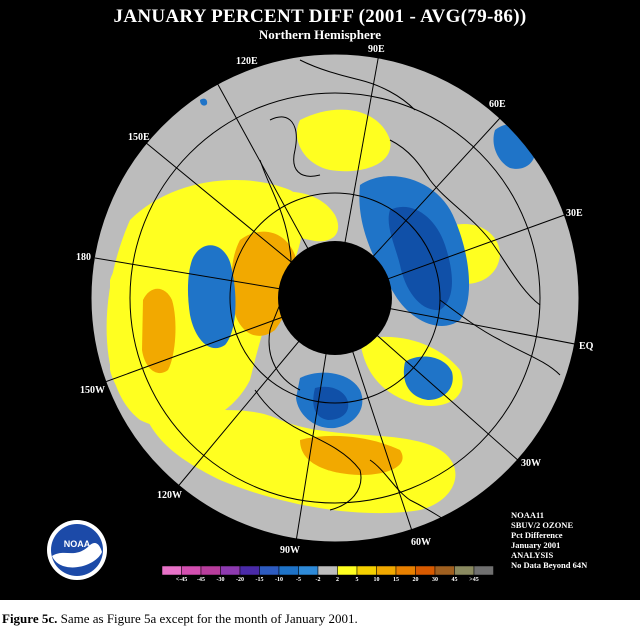 Image resolution: width=640 pixels, height=631 pixels. What do you see at coordinates (574, 213) in the screenshot?
I see `lon-label: 30E` at bounding box center [574, 213].